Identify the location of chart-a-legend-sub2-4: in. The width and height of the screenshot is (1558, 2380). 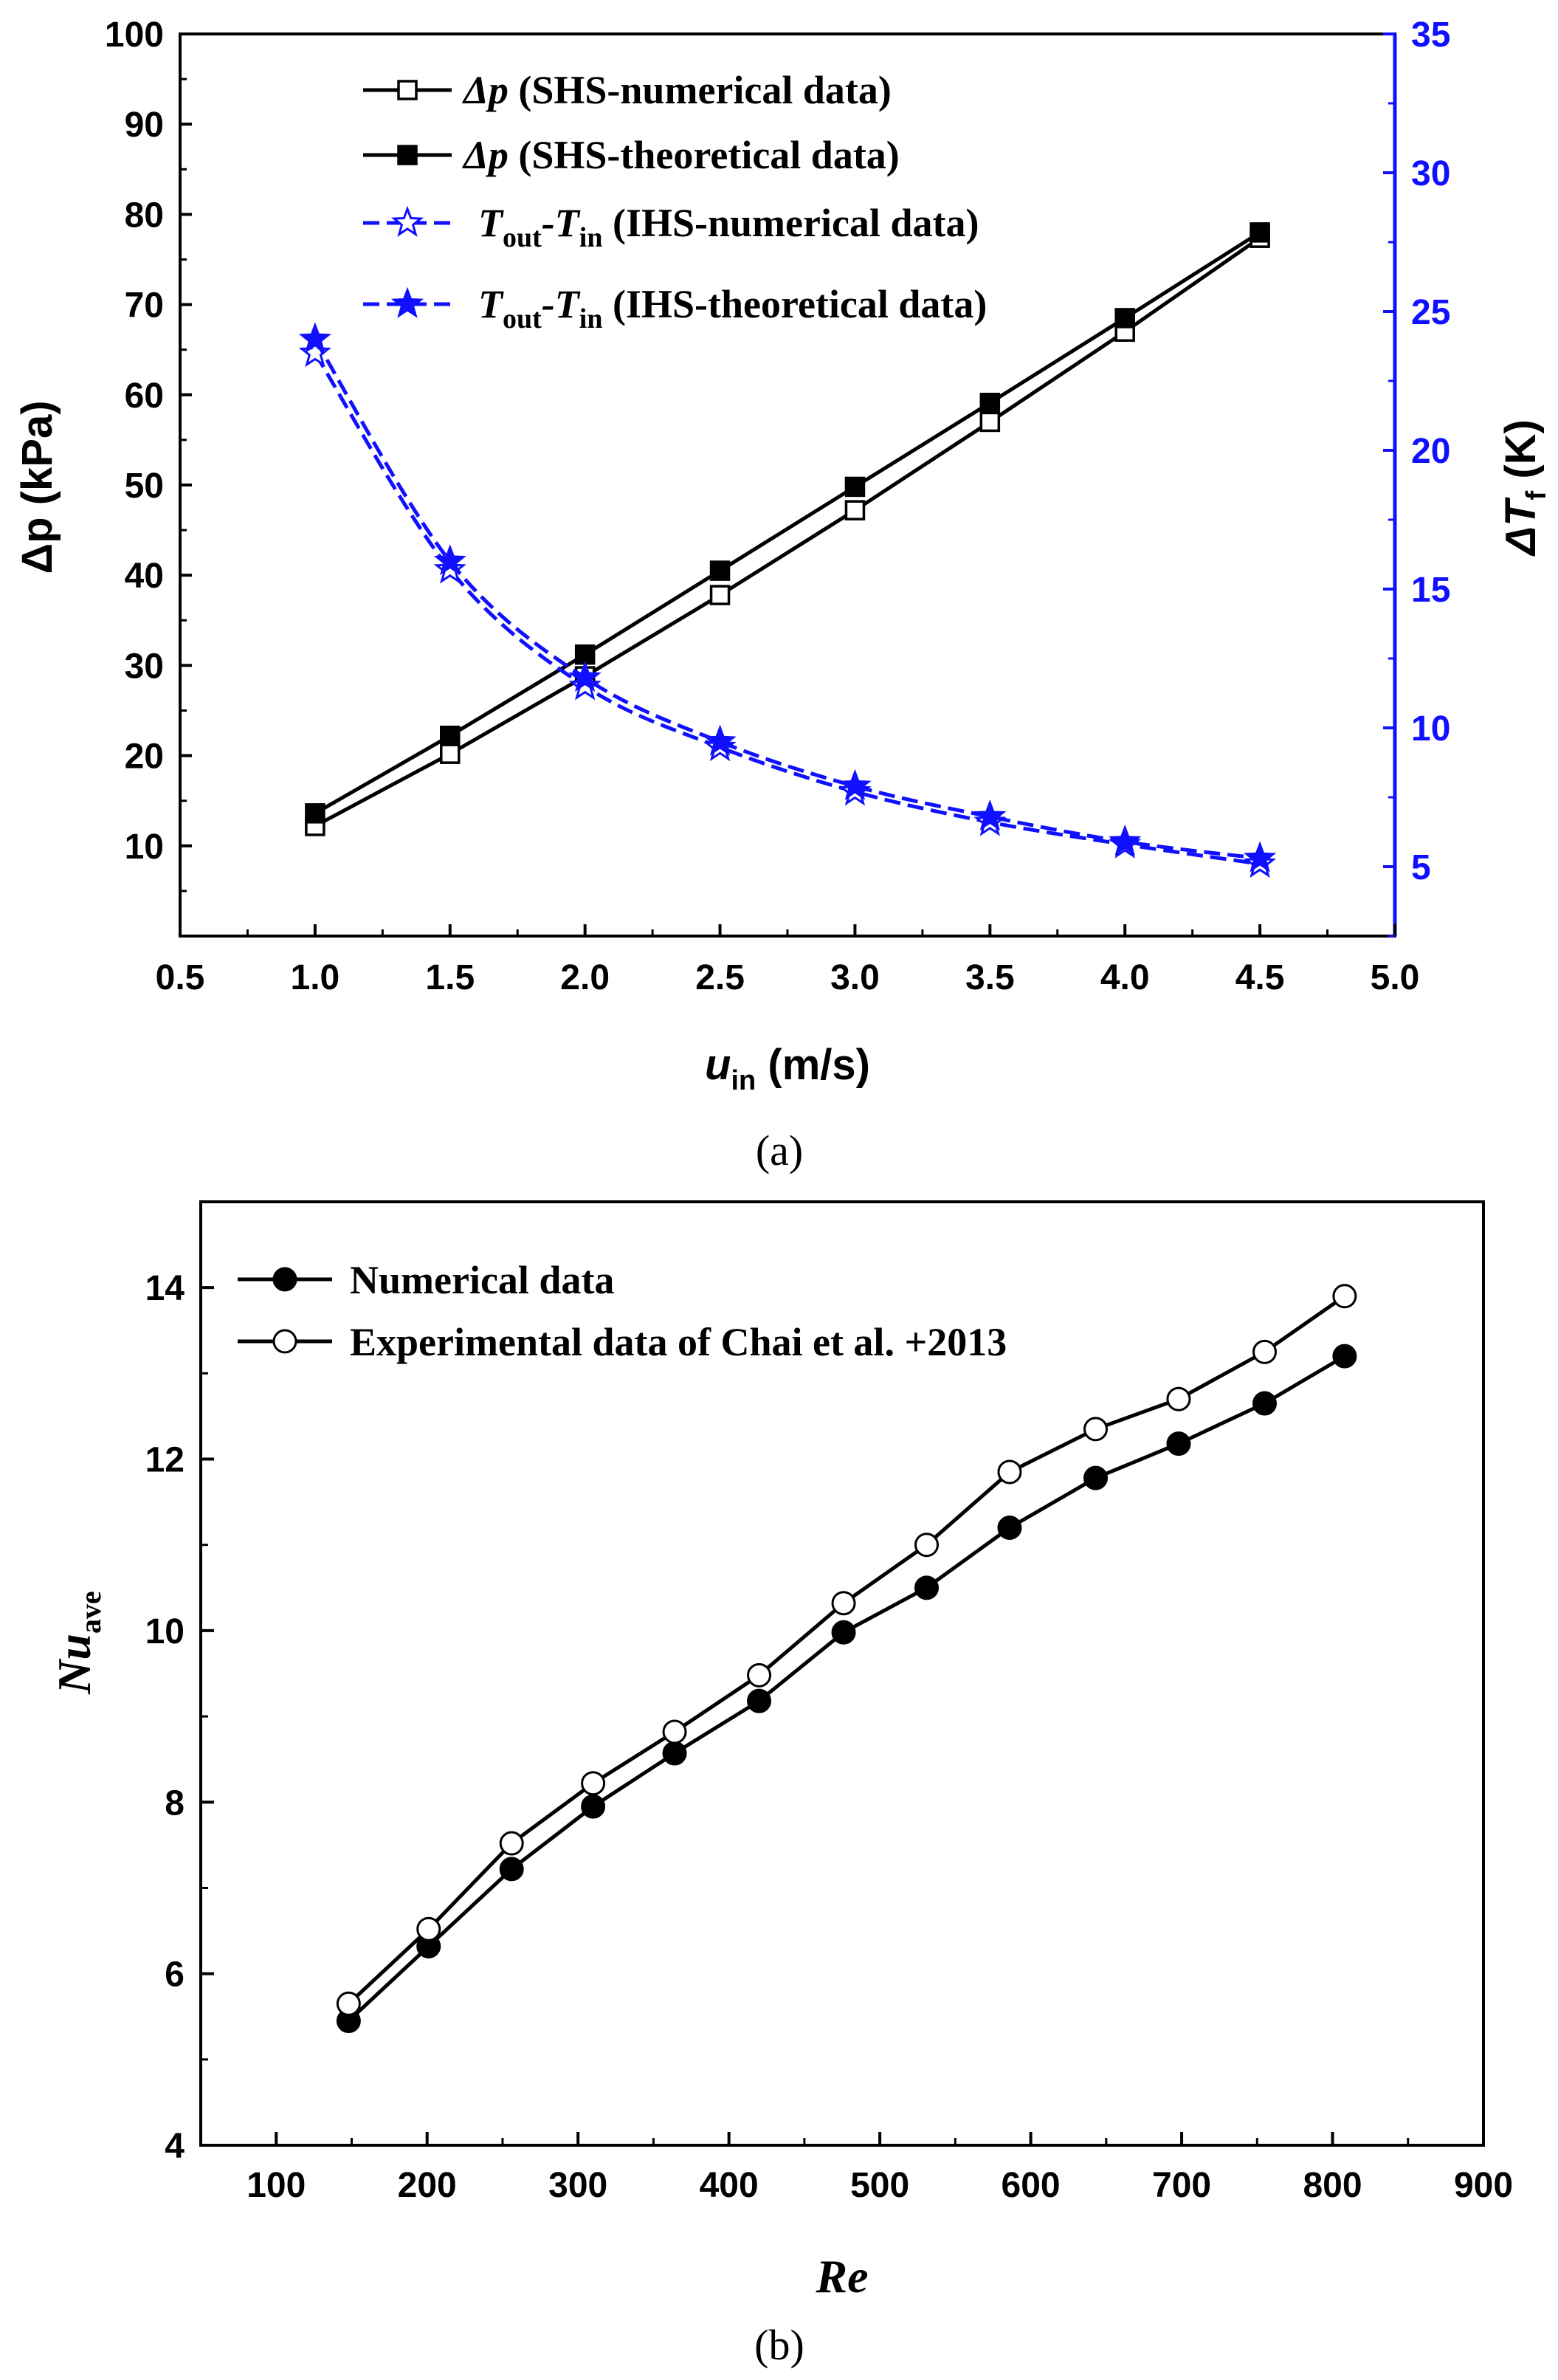
(591, 319).